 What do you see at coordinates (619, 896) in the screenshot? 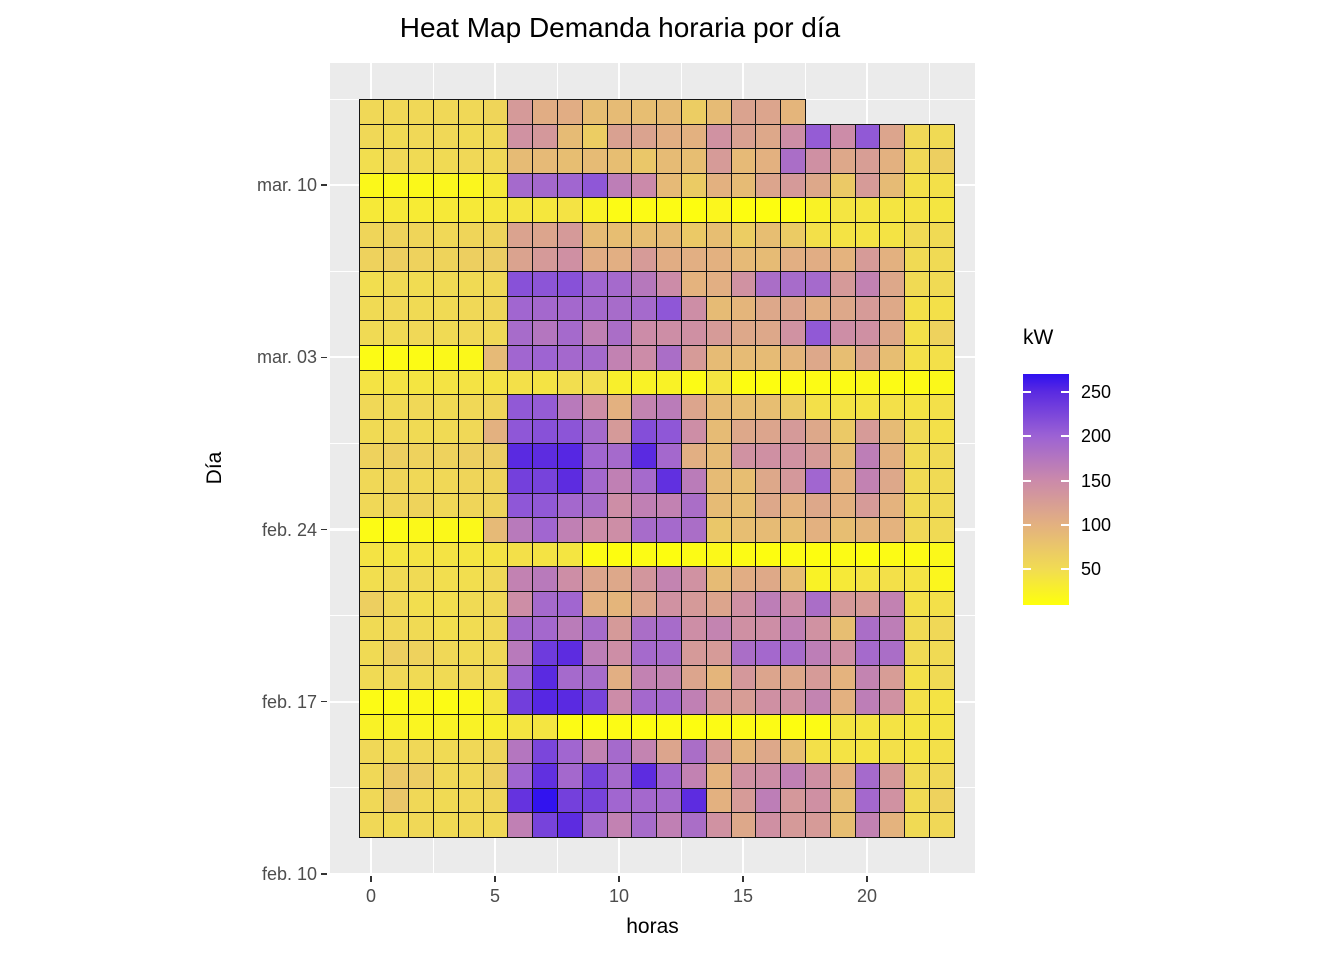
I see `x-tick-label: 10` at bounding box center [619, 896].